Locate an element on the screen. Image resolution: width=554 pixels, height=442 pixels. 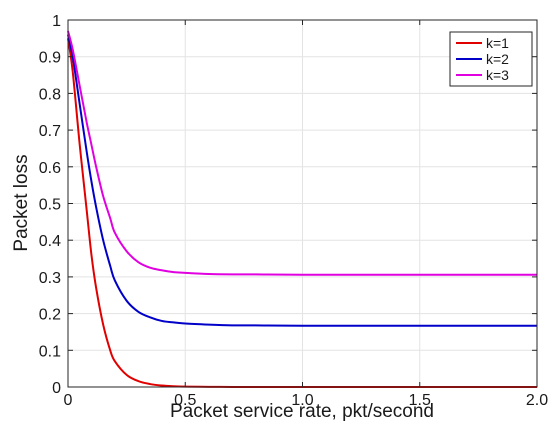
y-tick-label: 0.1 is located at coordinates (50, 351).